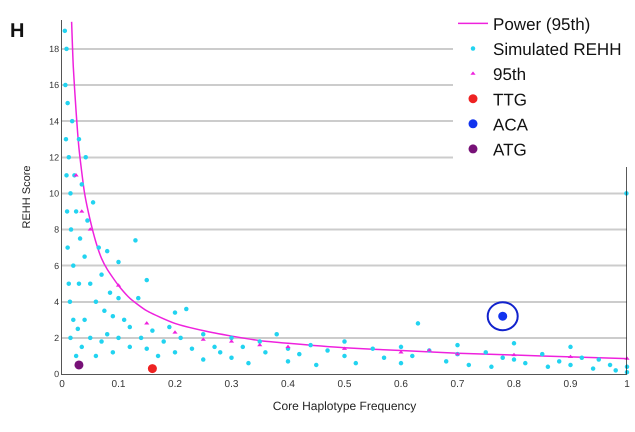 Image resolution: width=635 pixels, height=432 pixels. I want to click on legend-label: 95th, so click(509, 74).